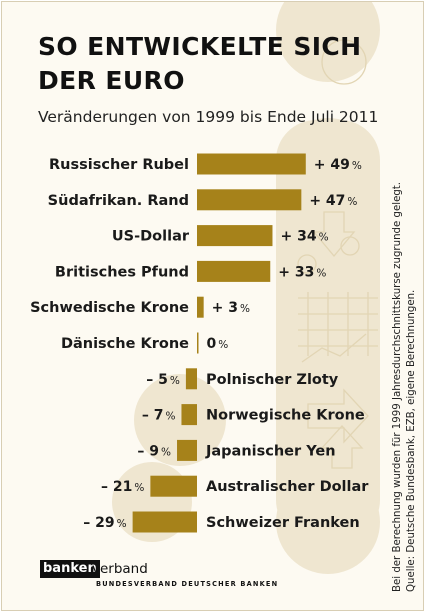  What do you see at coordinates (122, 272) in the screenshot?
I see `category-label-3: Britisches Pfund` at bounding box center [122, 272].